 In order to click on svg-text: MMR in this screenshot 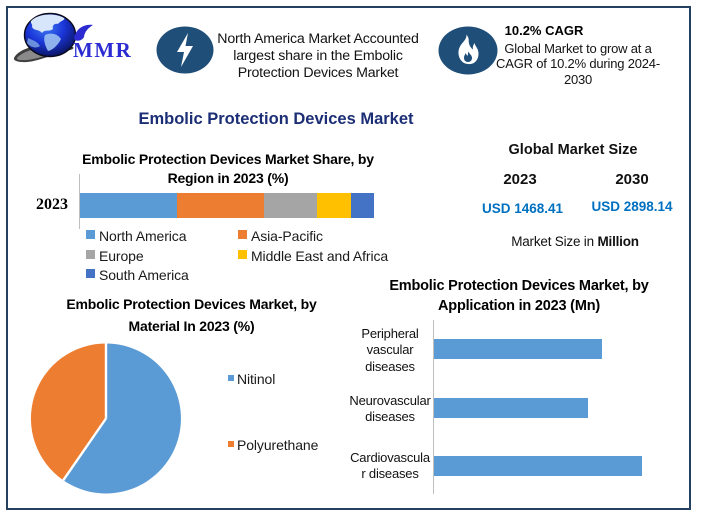, I will do `click(102, 50)`.